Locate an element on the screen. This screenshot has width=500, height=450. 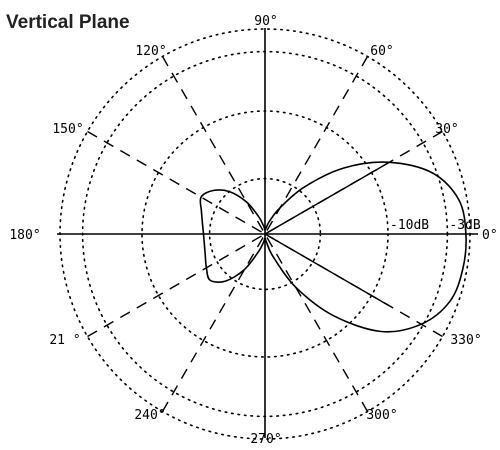
ring-label-2: -3dB is located at coordinates (464, 225).